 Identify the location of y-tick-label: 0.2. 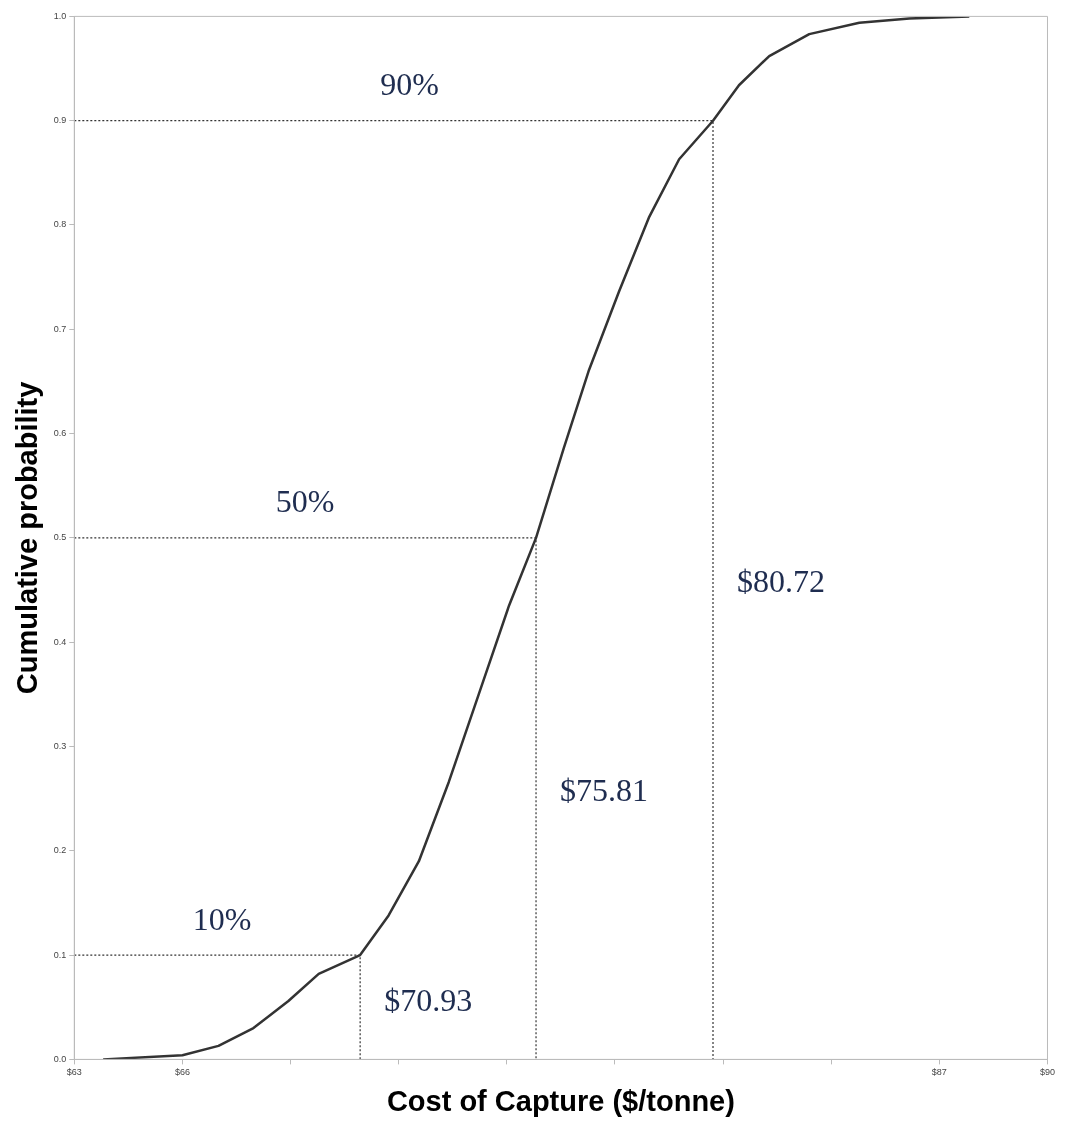
(60, 850).